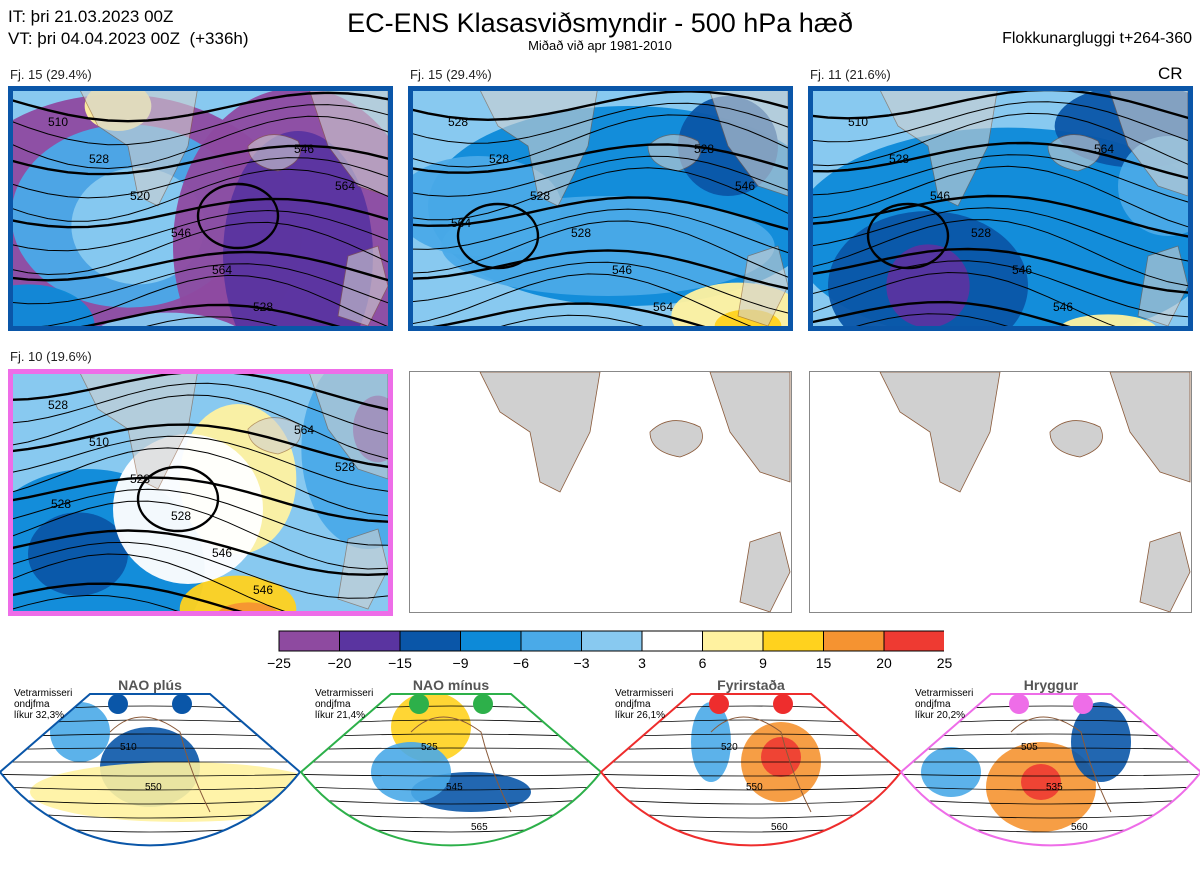  What do you see at coordinates (944, 663) in the screenshot?
I see `colorbar-tick-label: 25` at bounding box center [944, 663].